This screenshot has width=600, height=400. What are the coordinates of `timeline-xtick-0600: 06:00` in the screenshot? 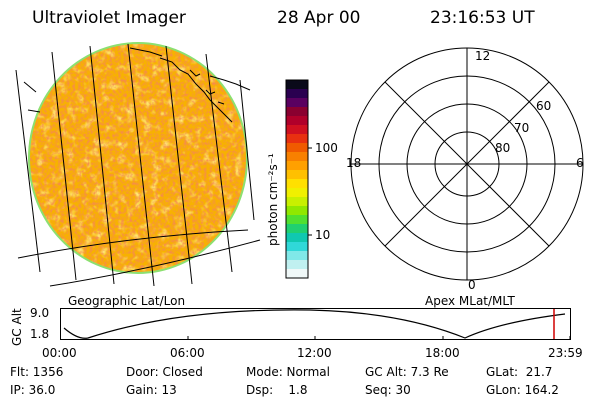 It's located at (187, 353).